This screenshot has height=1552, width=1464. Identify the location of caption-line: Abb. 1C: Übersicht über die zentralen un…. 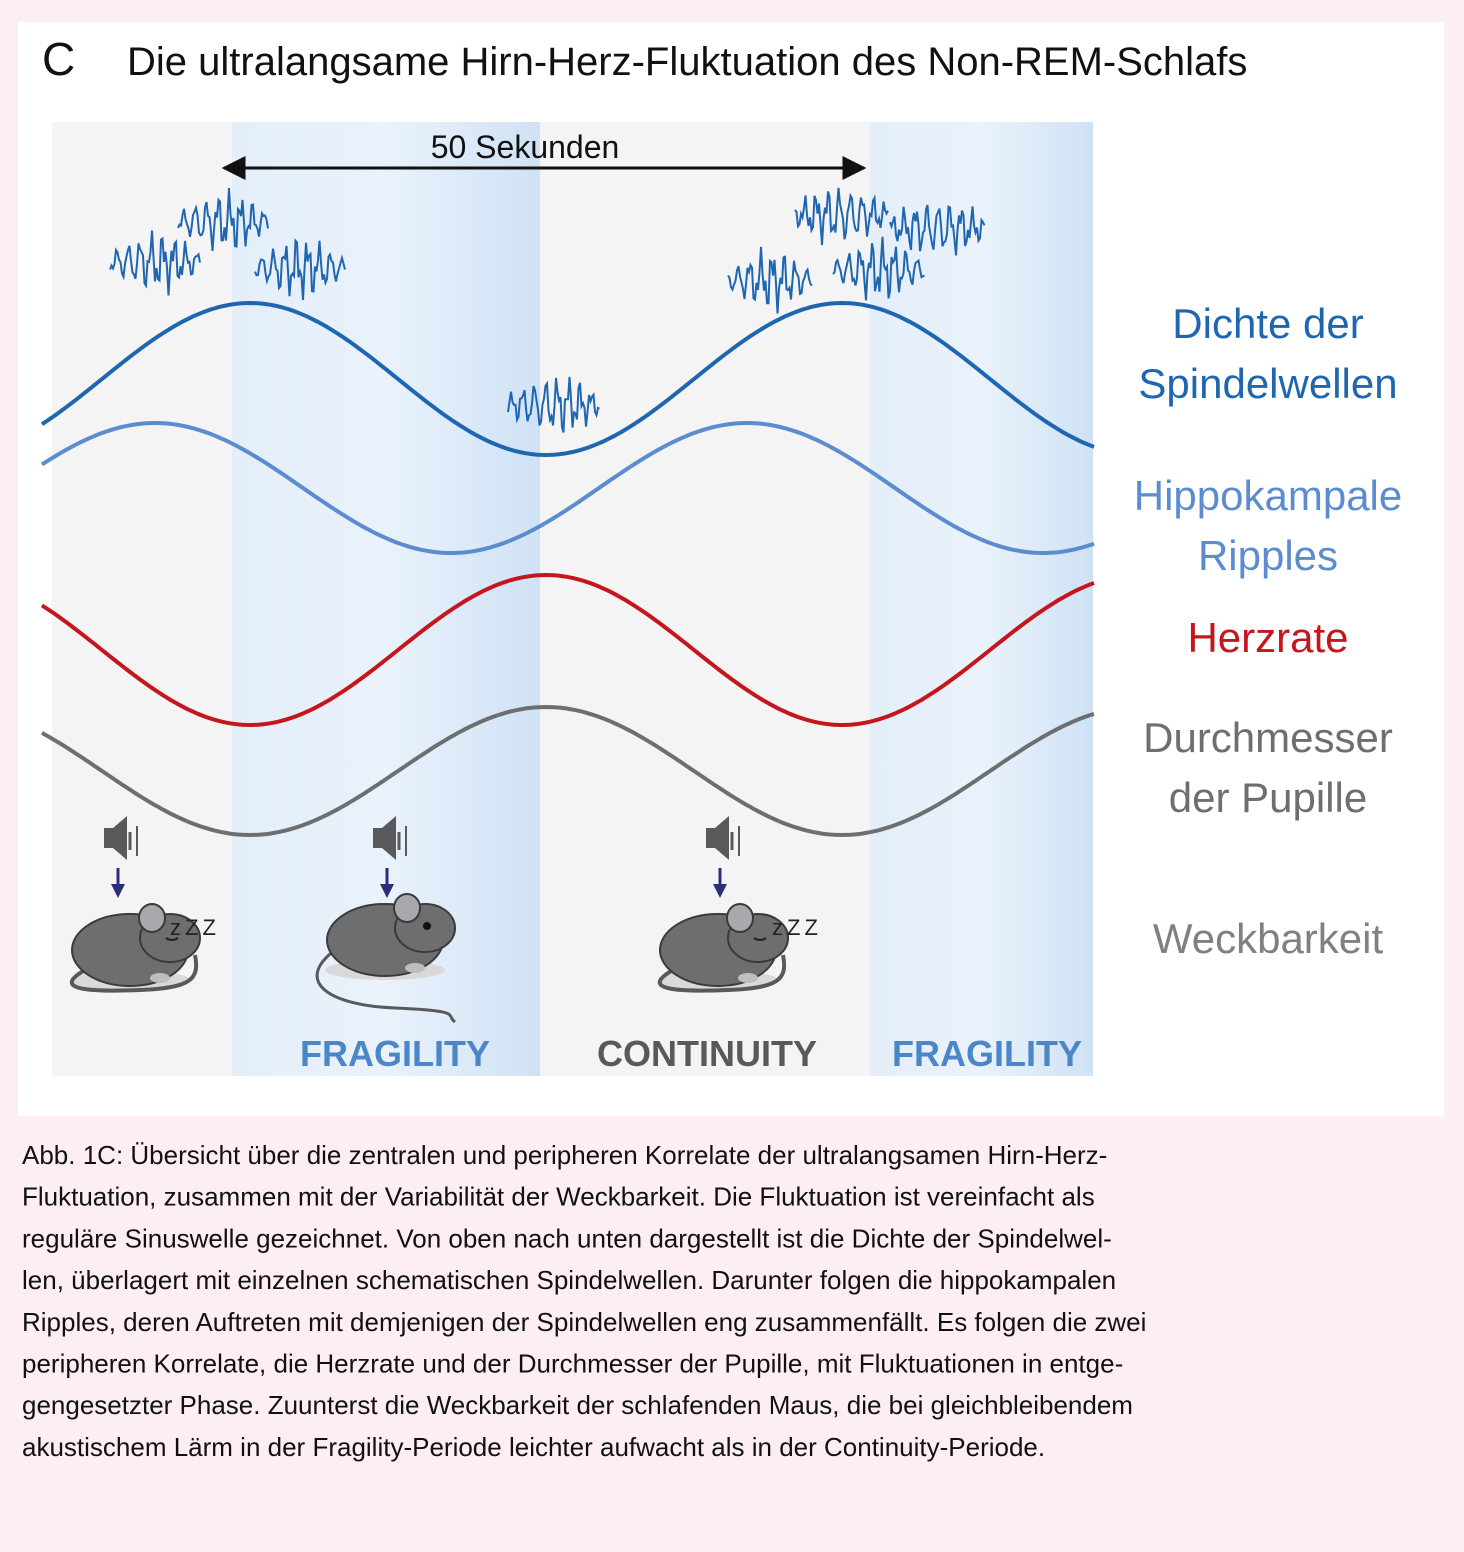
(564, 1155).